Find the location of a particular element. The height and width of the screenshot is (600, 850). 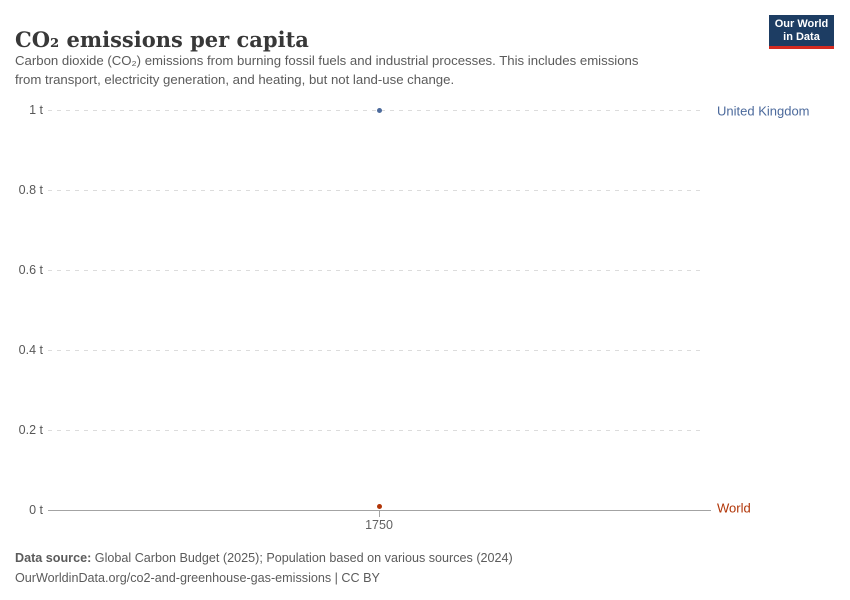

gridline-1t is located at coordinates (376, 110).